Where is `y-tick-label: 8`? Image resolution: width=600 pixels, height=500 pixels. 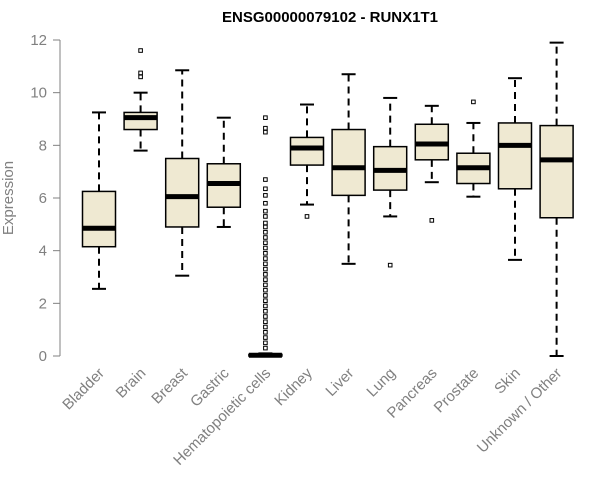 y-tick-label: 8 is located at coordinates (43, 145).